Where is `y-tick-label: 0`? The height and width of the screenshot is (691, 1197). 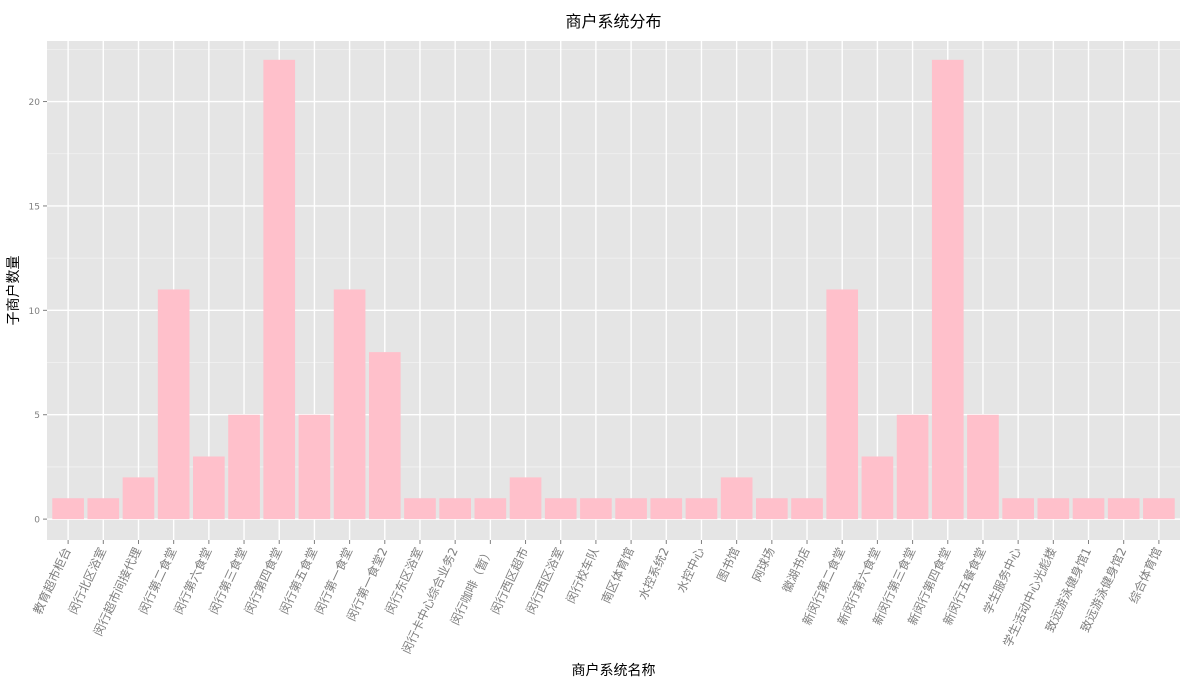 y-tick-label: 0 is located at coordinates (37, 521).